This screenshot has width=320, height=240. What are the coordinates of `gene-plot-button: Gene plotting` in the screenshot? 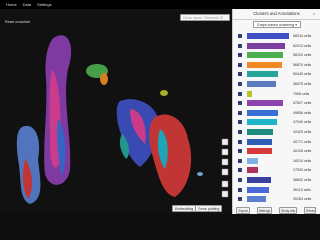 It's located at (209, 208).